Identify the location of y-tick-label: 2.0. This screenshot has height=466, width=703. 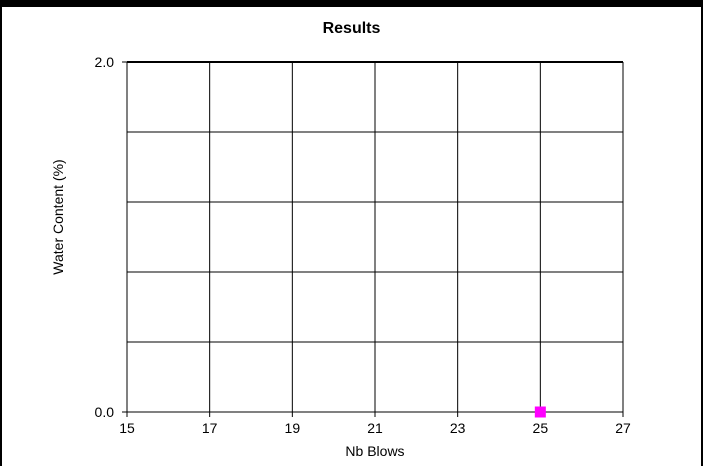
(105, 62).